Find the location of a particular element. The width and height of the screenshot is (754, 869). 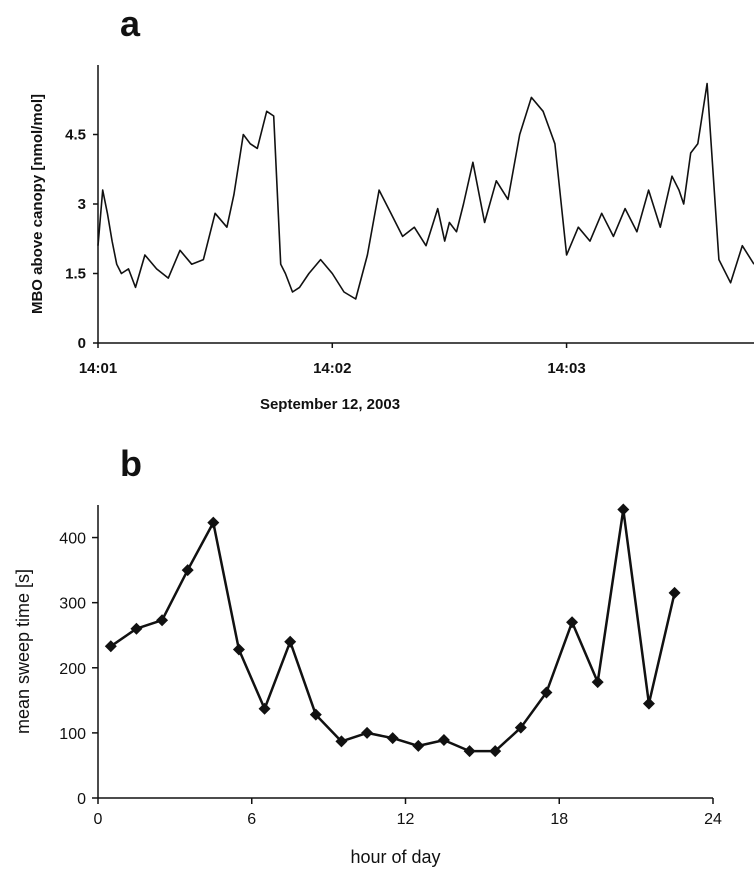

panel-a-xtick-label: 14:02 is located at coordinates (332, 368).